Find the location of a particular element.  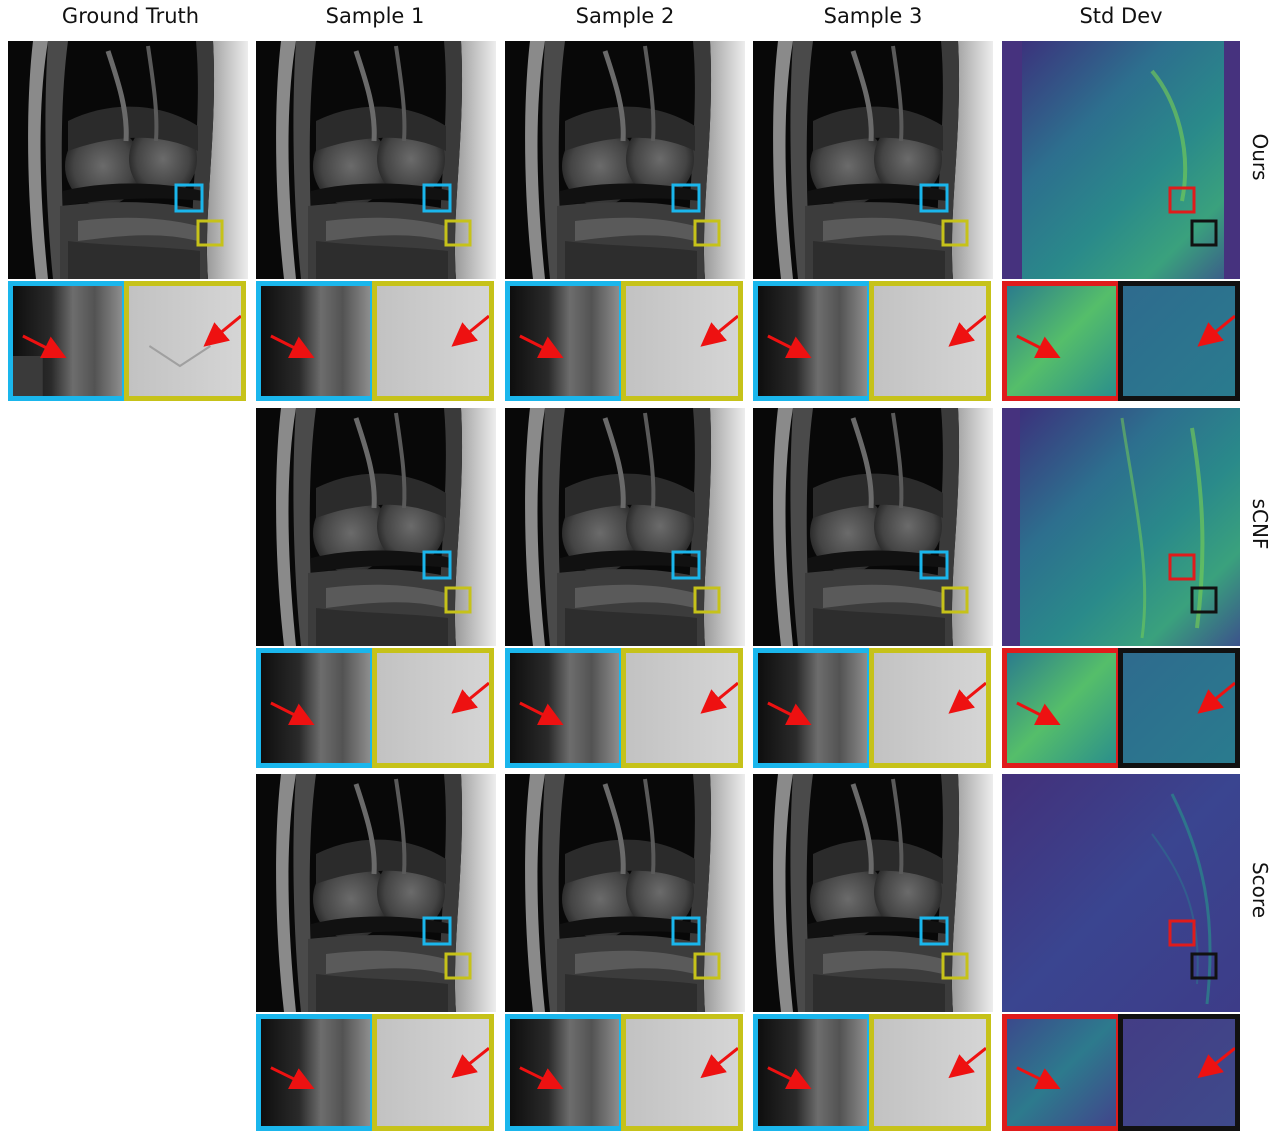

crop-red-ours-std is located at coordinates (1061, 341).